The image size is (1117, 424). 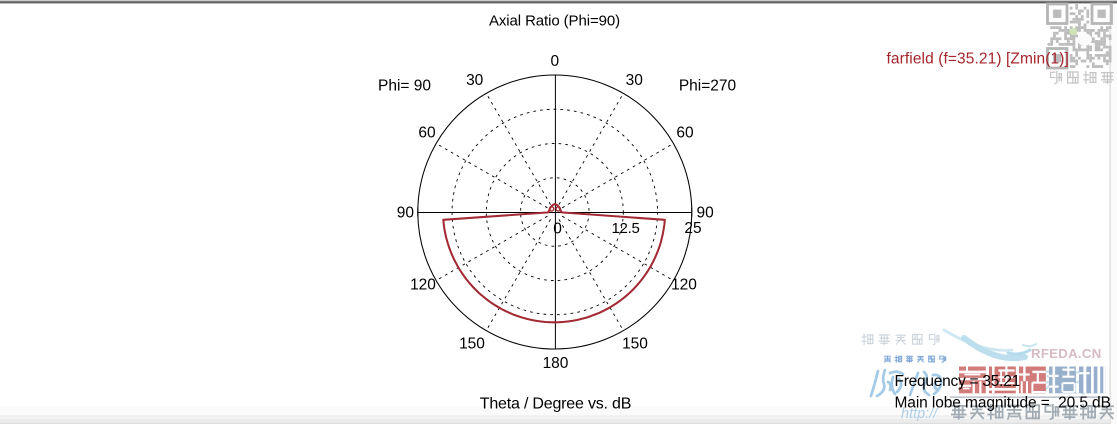 What do you see at coordinates (555, 403) in the screenshot?
I see `svg-text: Theta / Degree vs. dB` at bounding box center [555, 403].